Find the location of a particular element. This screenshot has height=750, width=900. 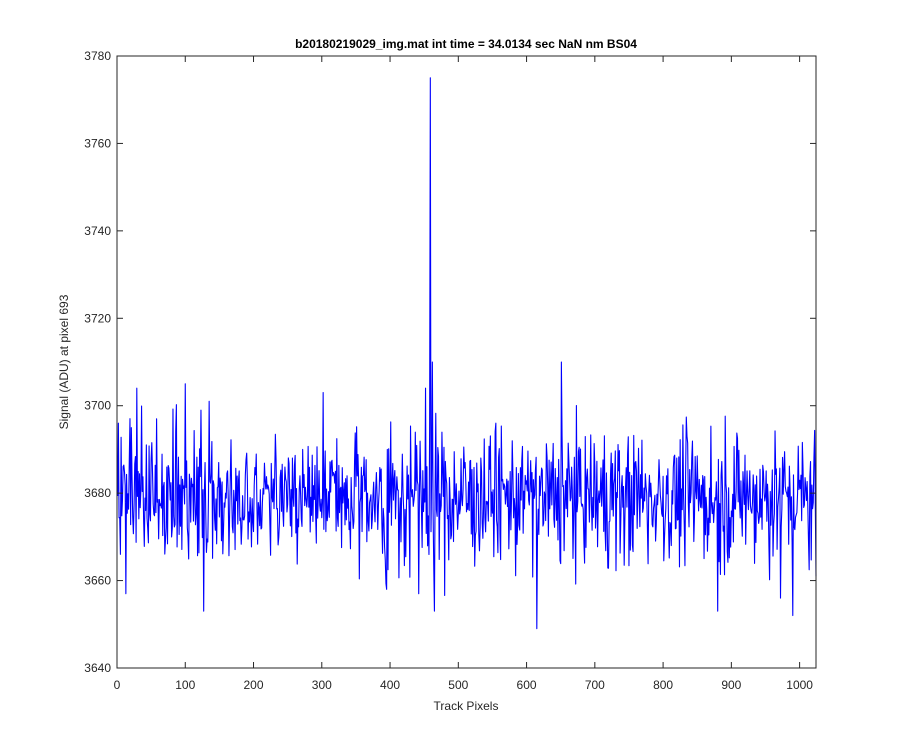

x-tick-label: 800 is located at coordinates (663, 685).